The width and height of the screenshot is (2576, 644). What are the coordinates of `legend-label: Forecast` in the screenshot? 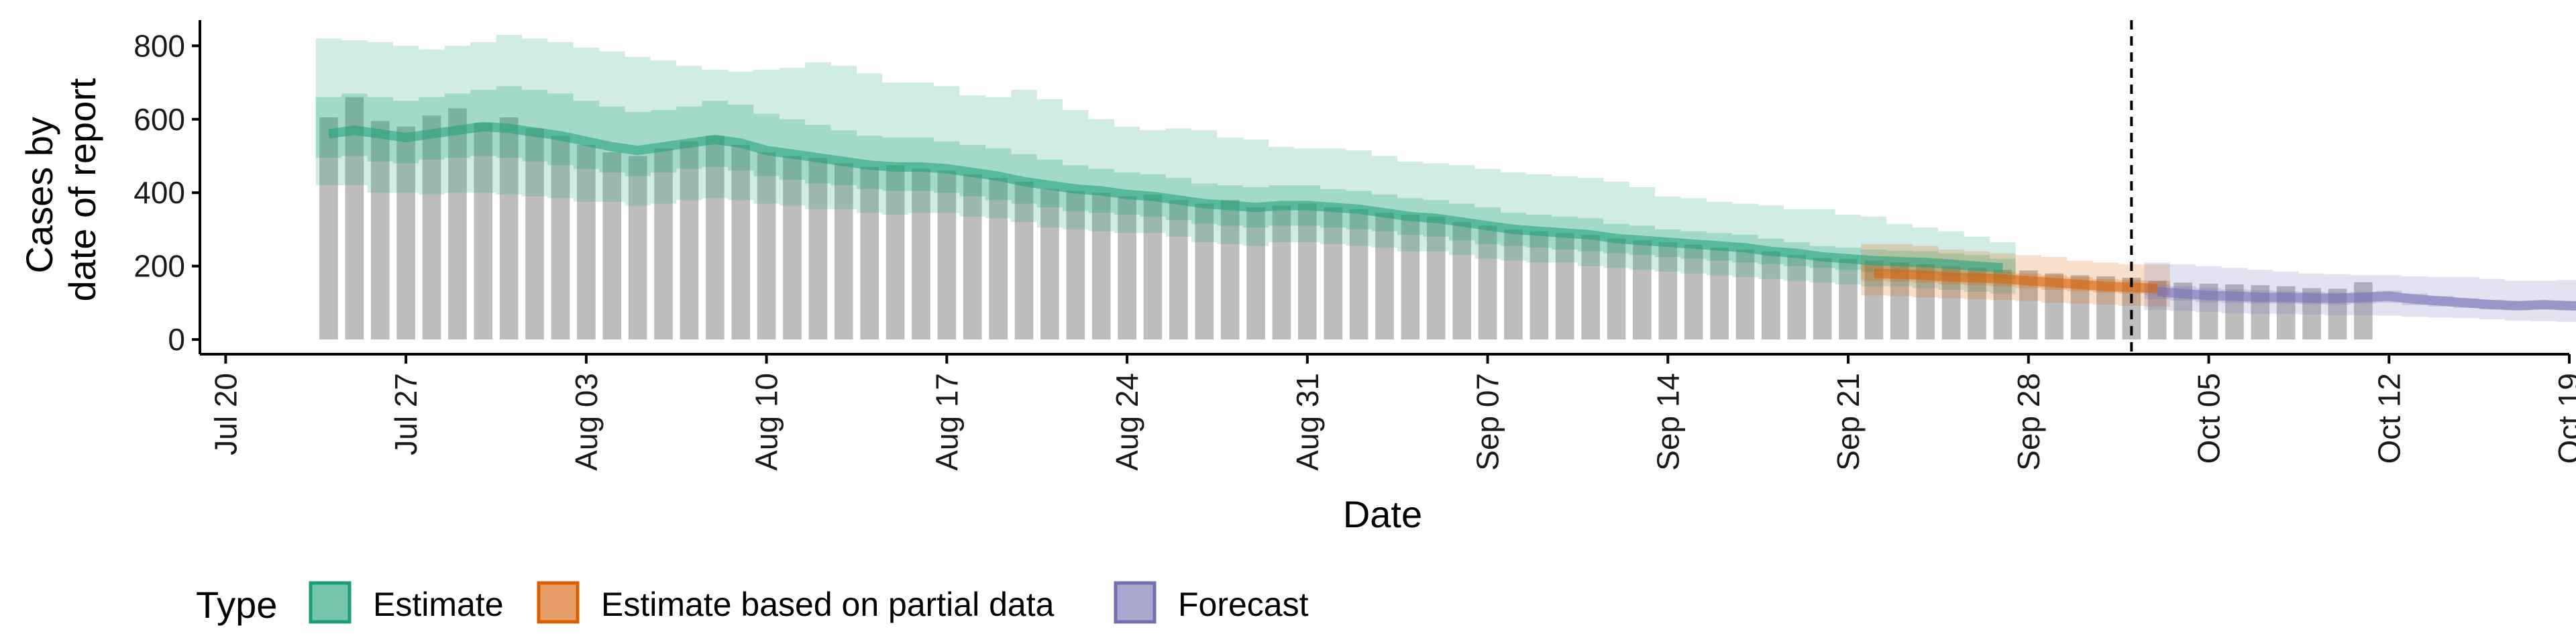 It's located at (1243, 604).